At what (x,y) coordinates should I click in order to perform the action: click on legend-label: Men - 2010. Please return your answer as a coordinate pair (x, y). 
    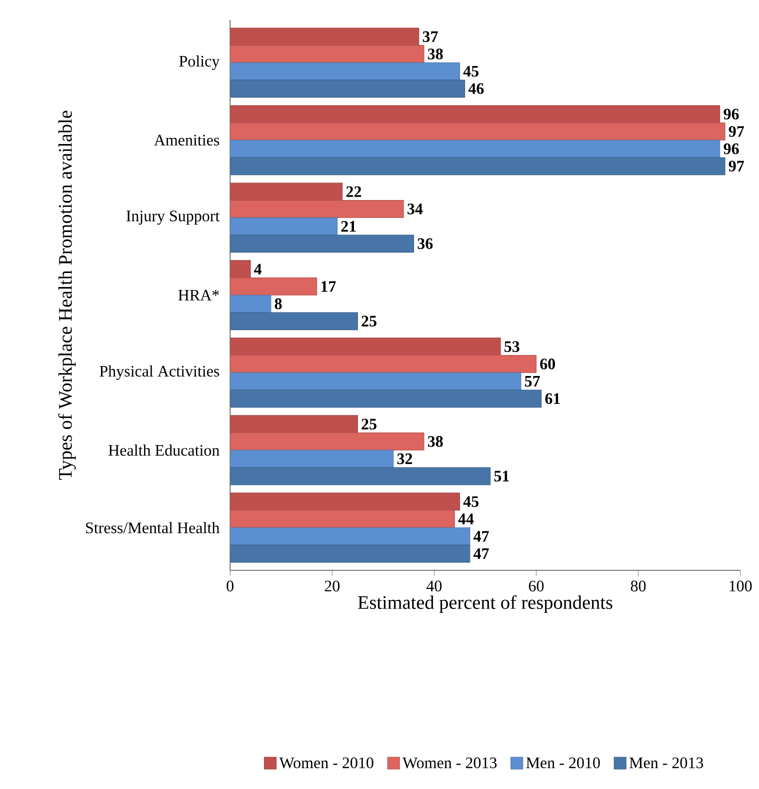
    Looking at the image, I should click on (563, 762).